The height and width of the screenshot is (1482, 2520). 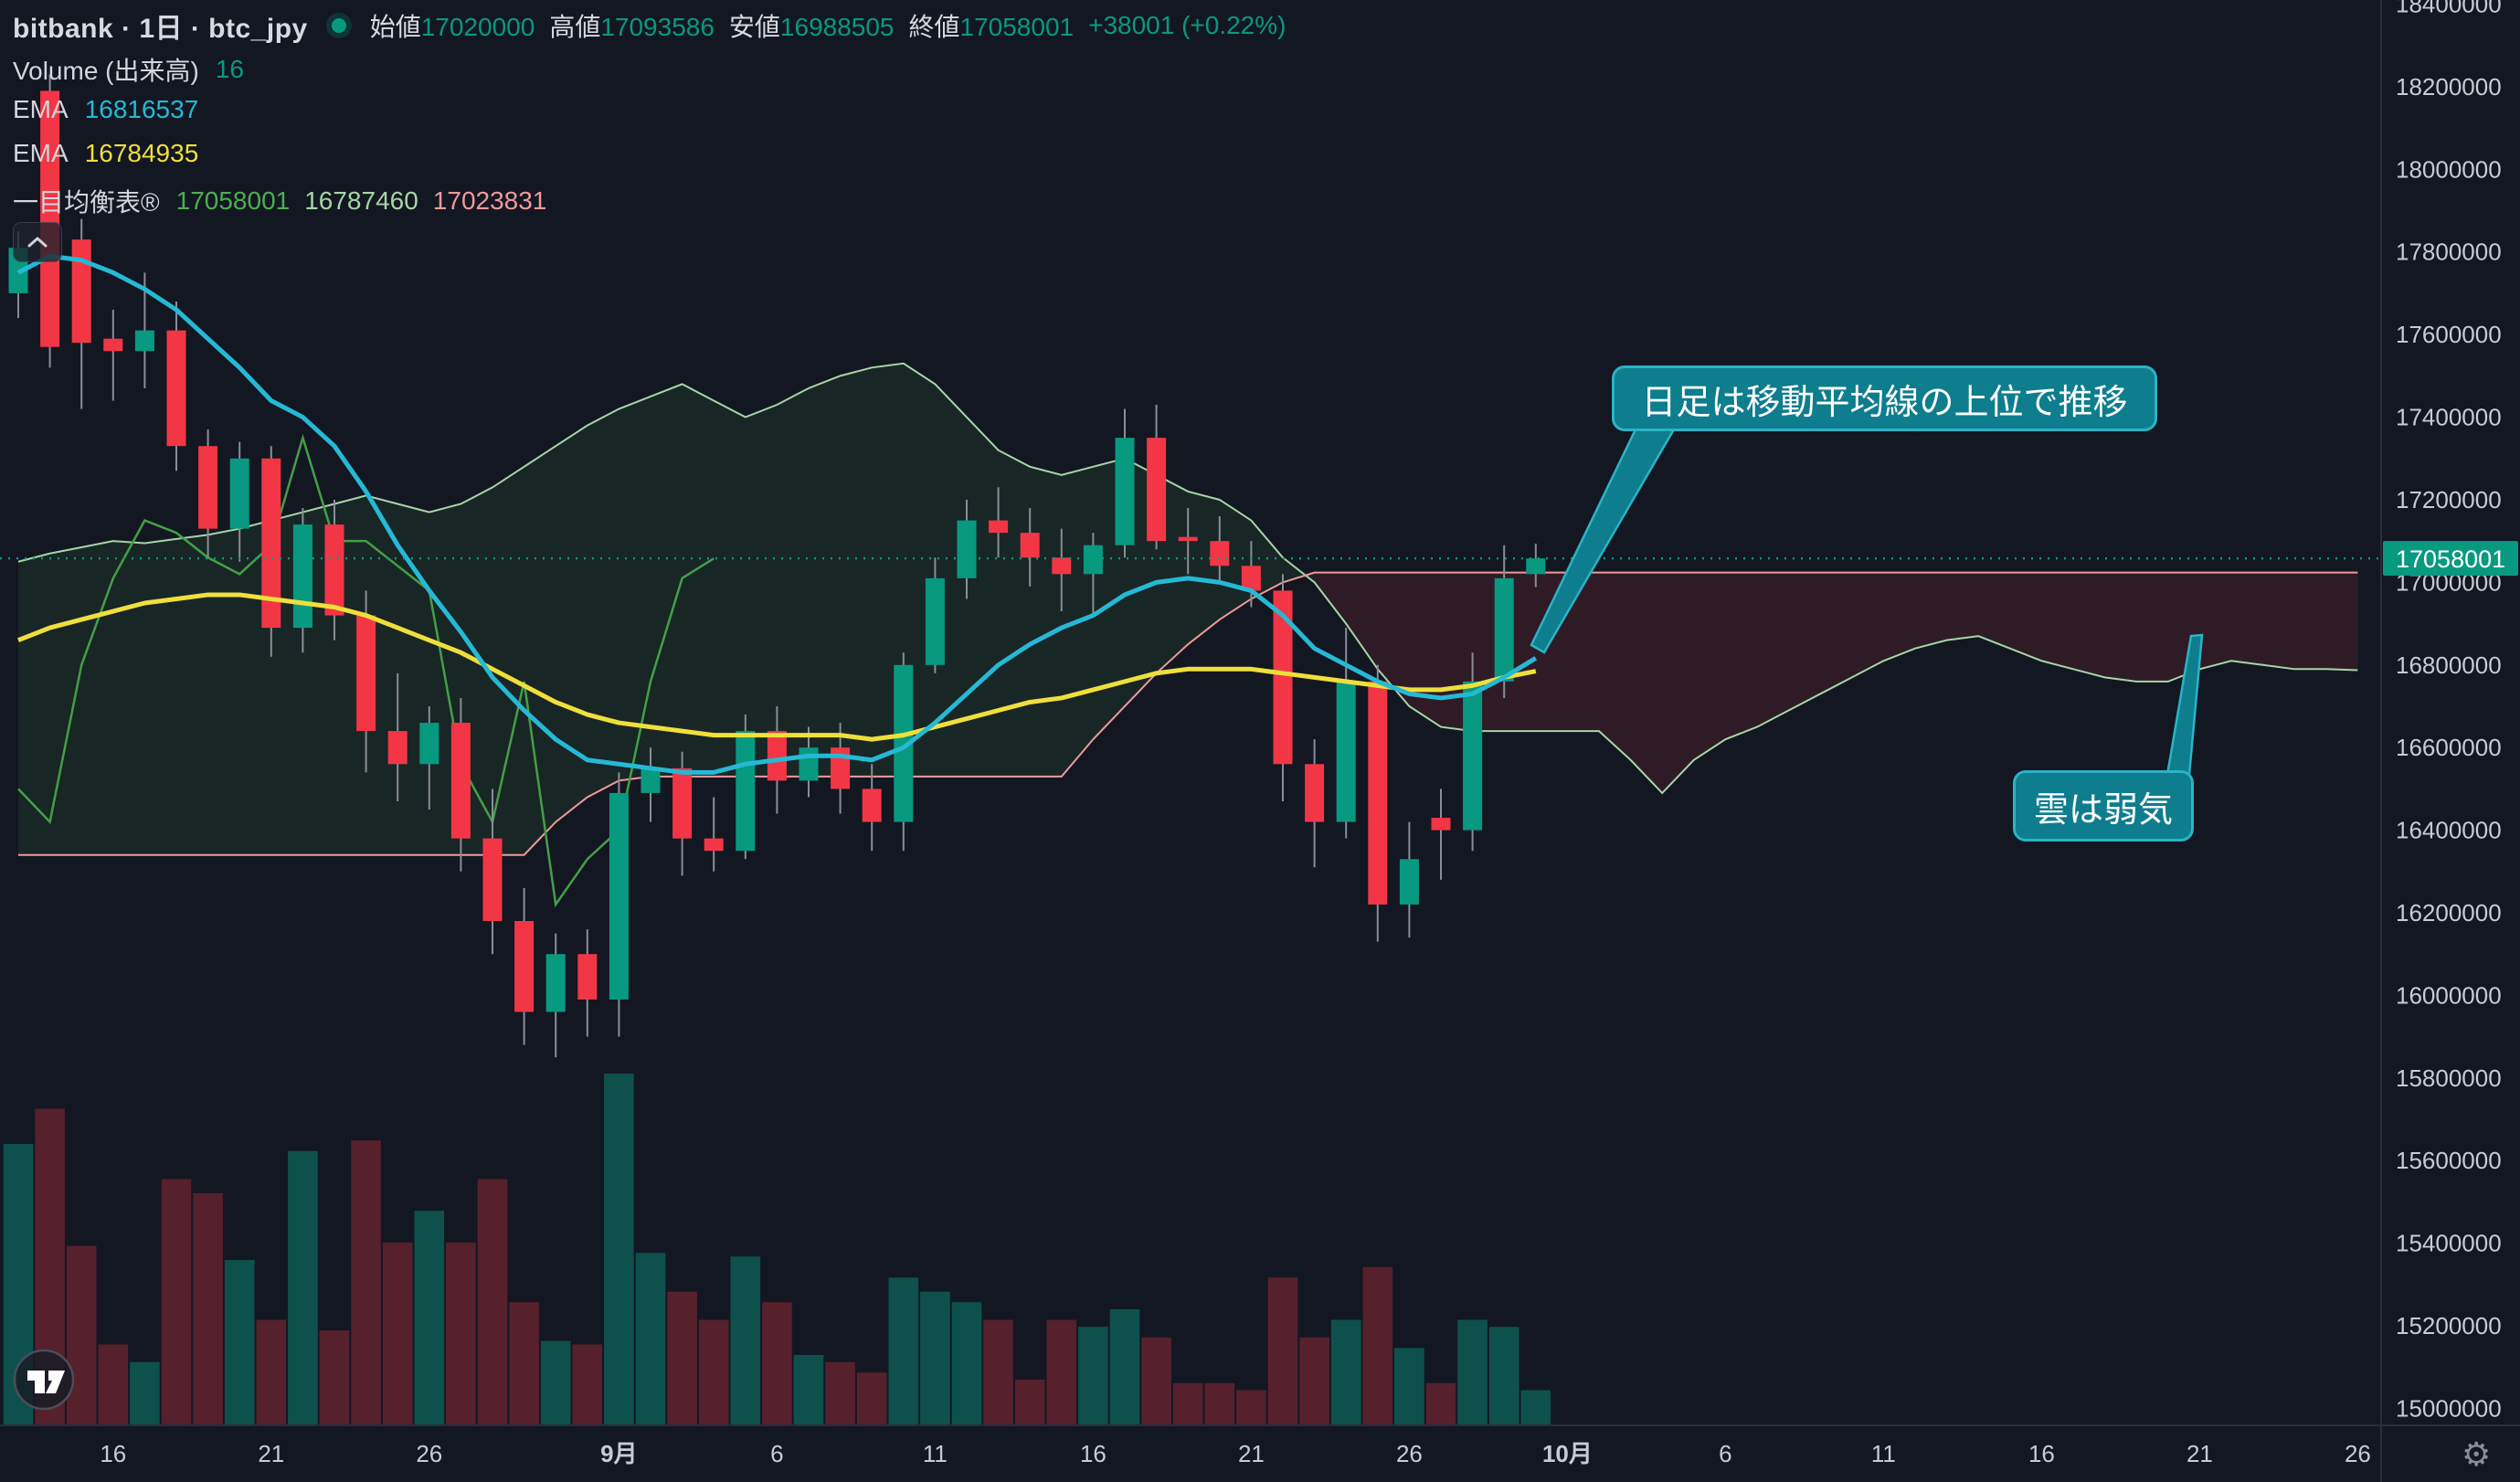 What do you see at coordinates (229, 69) in the screenshot?
I see `volume-value: 16` at bounding box center [229, 69].